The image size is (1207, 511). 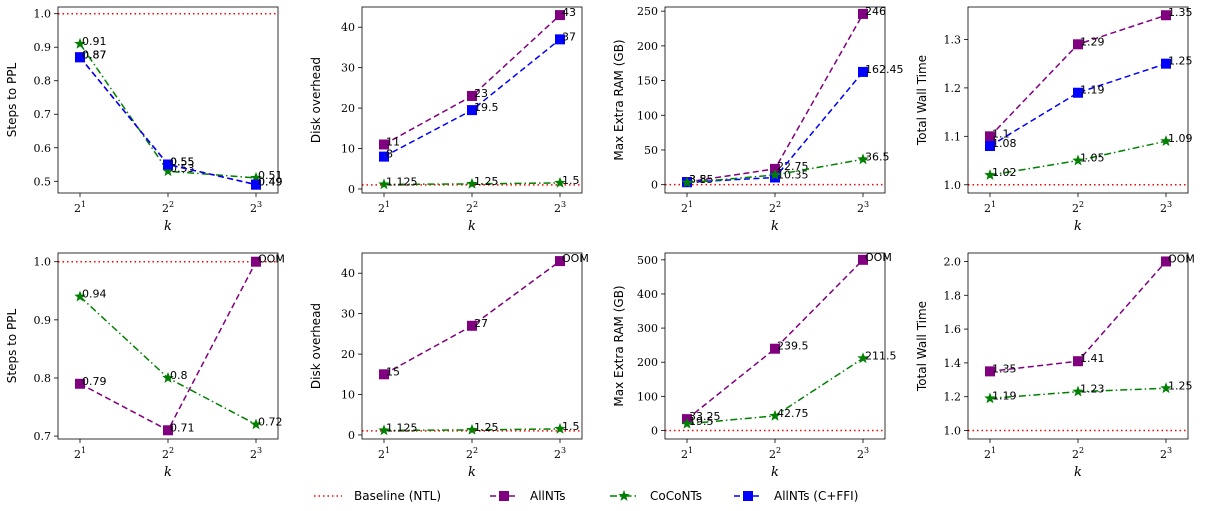 What do you see at coordinates (393, 371) in the screenshot?
I see `data-label: 15` at bounding box center [393, 371].